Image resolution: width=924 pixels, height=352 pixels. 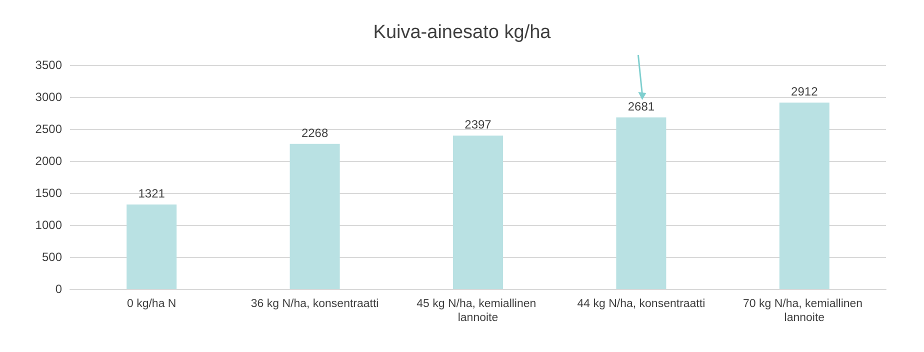 I want to click on y-tick-label: 1000, so click(x=48, y=225).